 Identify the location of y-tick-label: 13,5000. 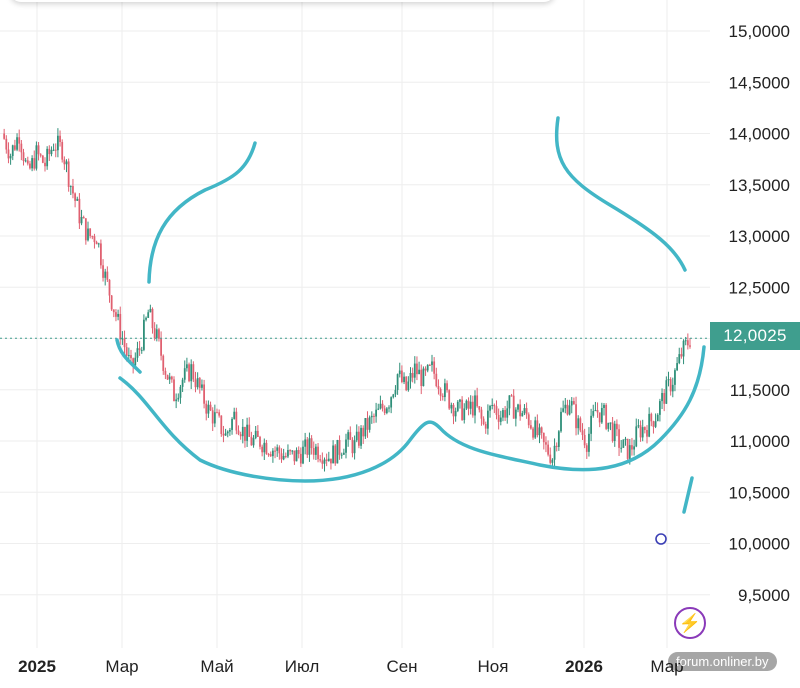
(759, 185).